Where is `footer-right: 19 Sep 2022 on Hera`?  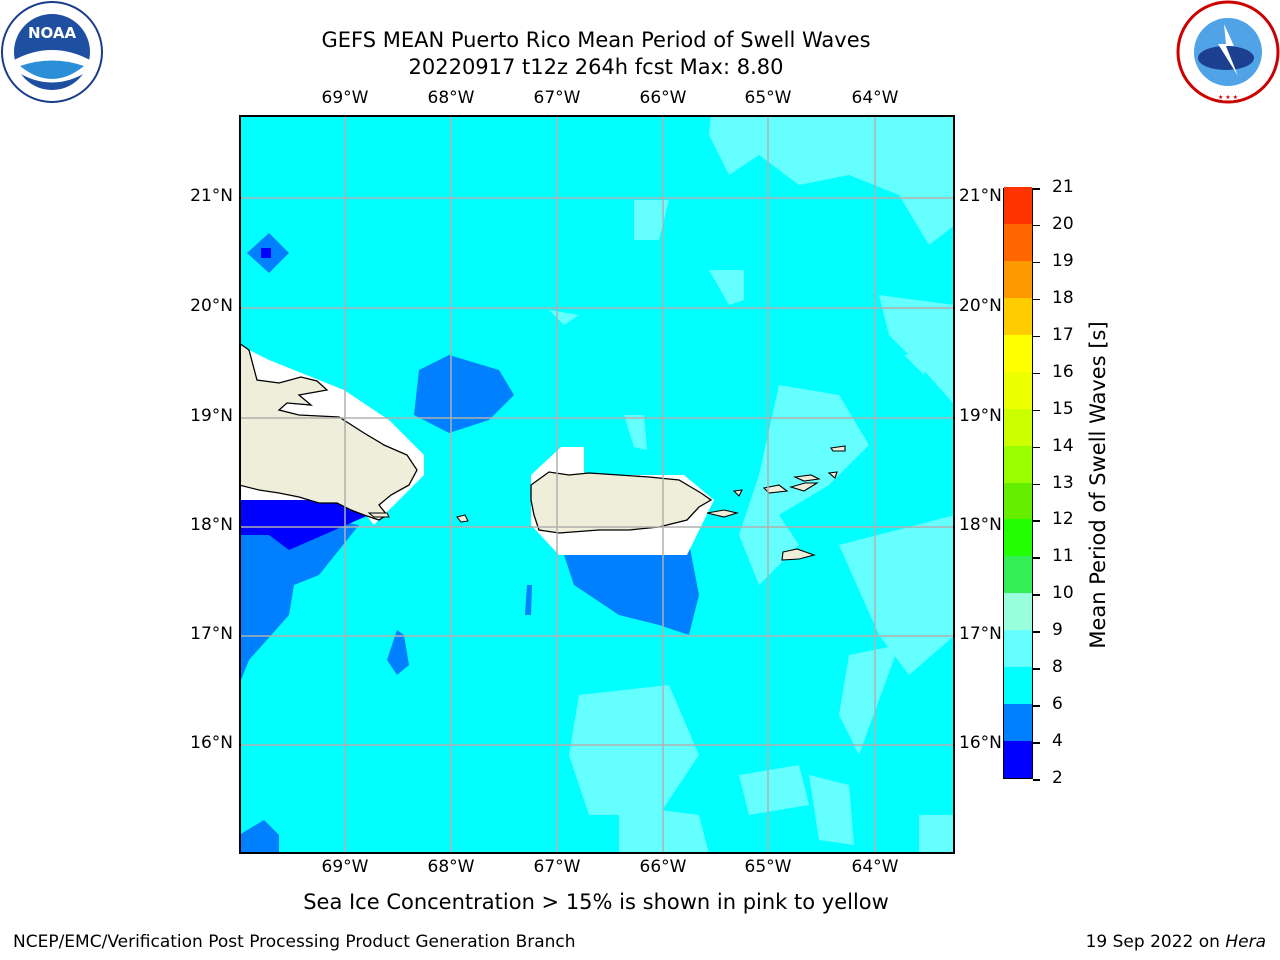
footer-right: 19 Sep 2022 on Hera is located at coordinates (1176, 942).